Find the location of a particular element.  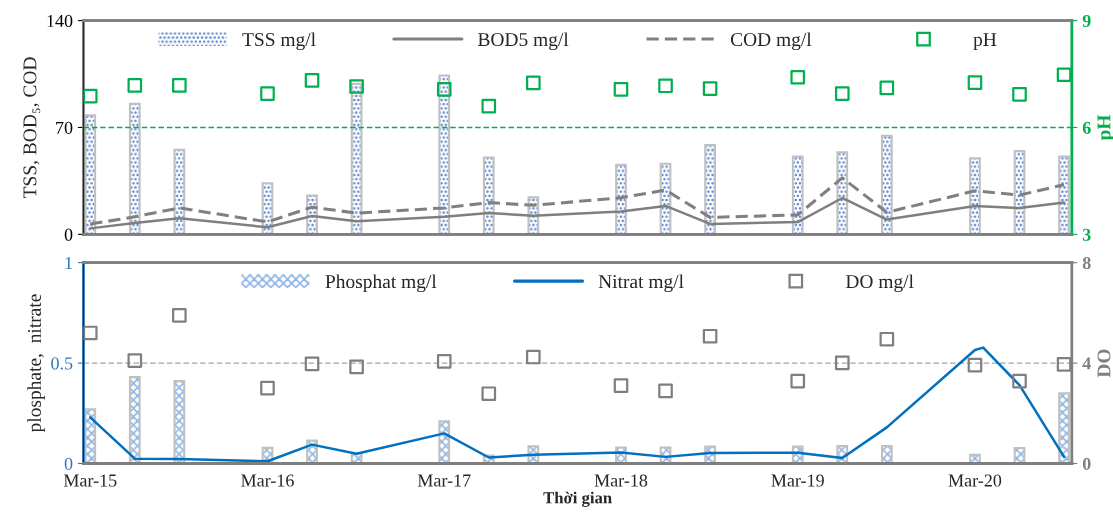

y-axis-title: plosphate, nitrate is located at coordinates (36, 363).